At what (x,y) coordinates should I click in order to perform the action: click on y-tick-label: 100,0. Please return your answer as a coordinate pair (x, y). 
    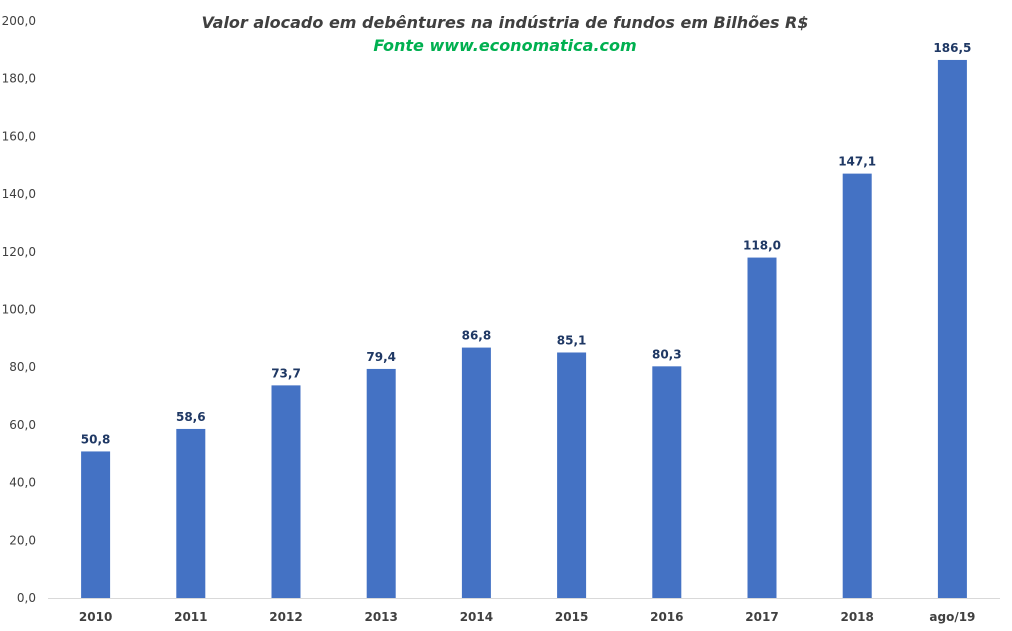
    Looking at the image, I should click on (19, 310).